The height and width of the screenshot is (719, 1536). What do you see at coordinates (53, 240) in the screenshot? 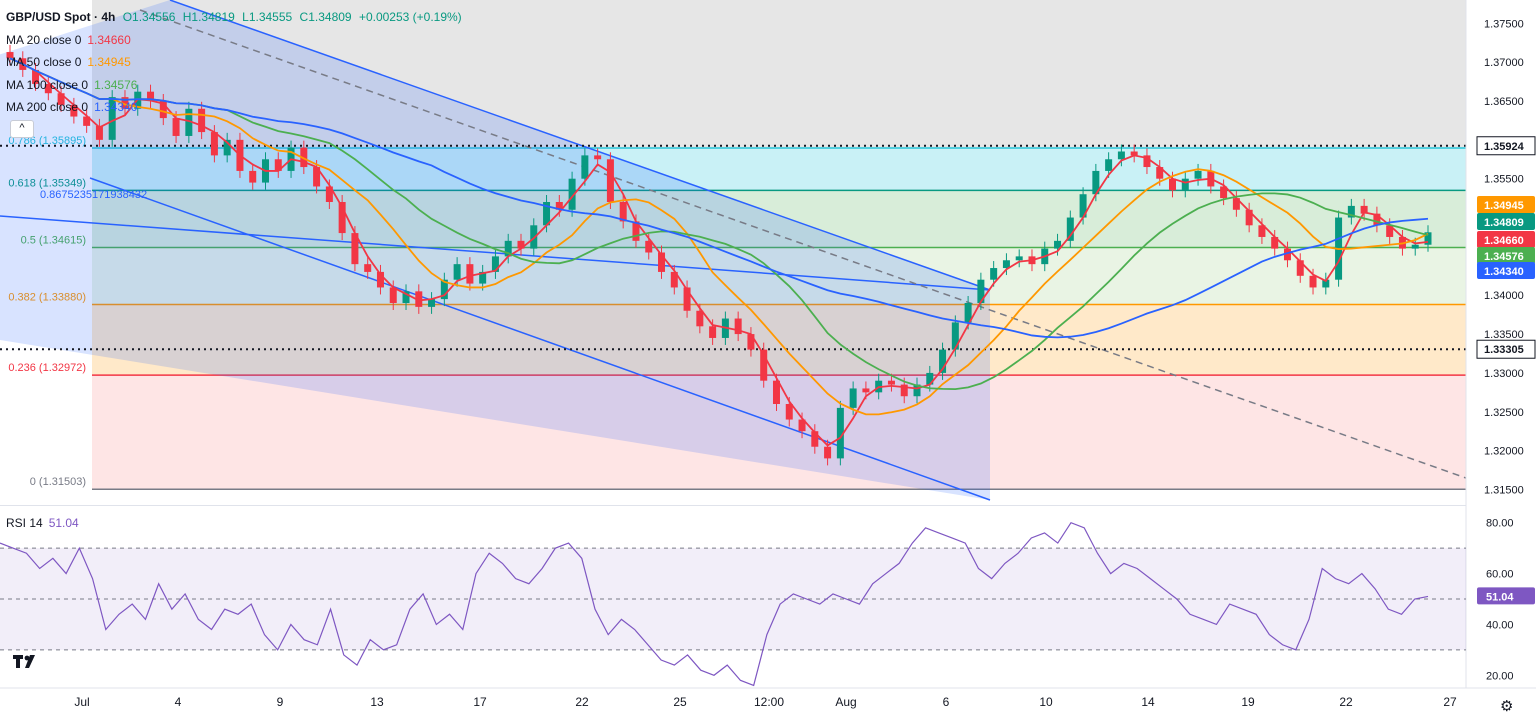
I see `fib-label: 0.5 (1.34615)` at bounding box center [53, 240].